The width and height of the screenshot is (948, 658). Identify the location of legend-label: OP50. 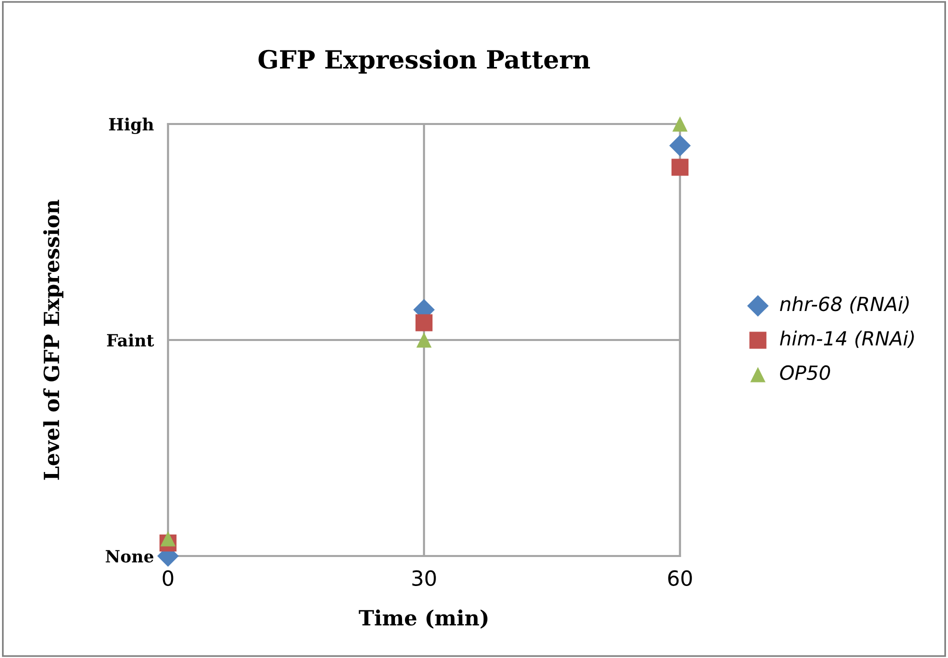
(805, 372).